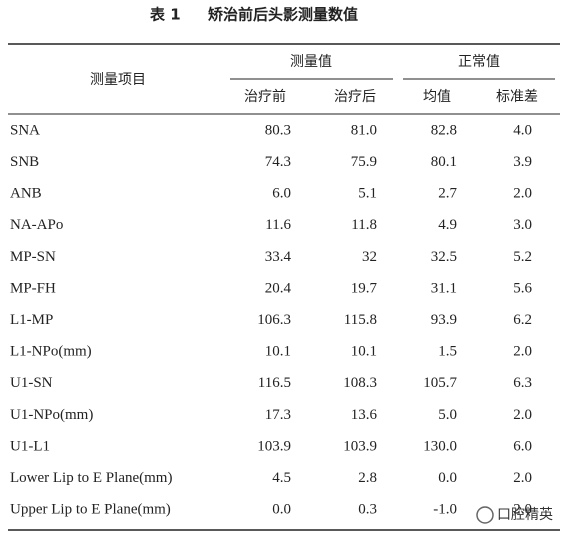  I want to click on cell-value: 31.1, so click(444, 288).